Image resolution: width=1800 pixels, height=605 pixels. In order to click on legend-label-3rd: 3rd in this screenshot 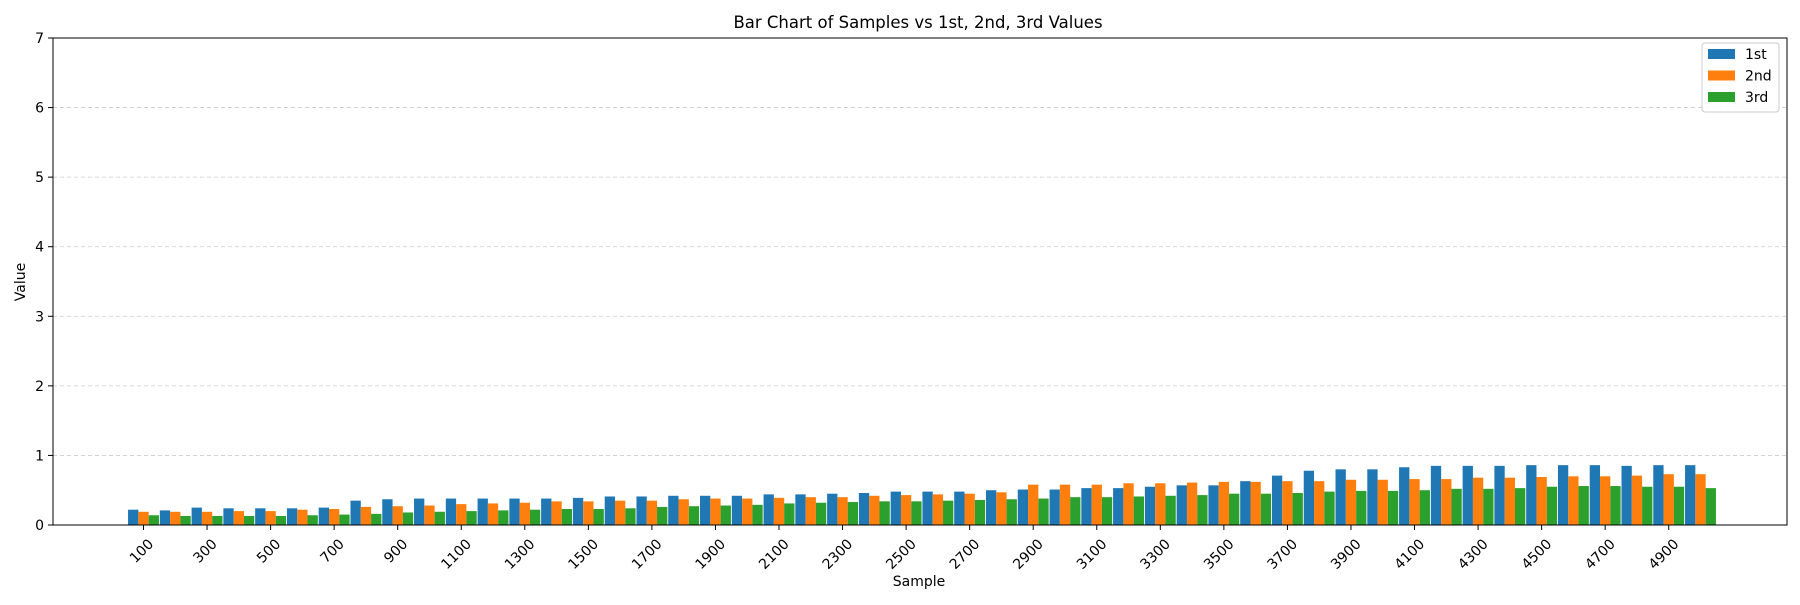, I will do `click(1756, 98)`.